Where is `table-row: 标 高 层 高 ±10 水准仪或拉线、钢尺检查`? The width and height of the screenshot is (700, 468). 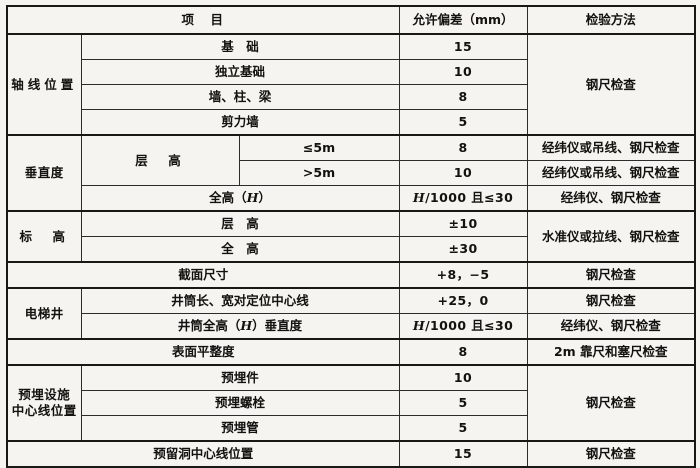 table-row: 标 高 层 高 ±10 水准仪或拉线、钢尺检查 is located at coordinates (351, 236).